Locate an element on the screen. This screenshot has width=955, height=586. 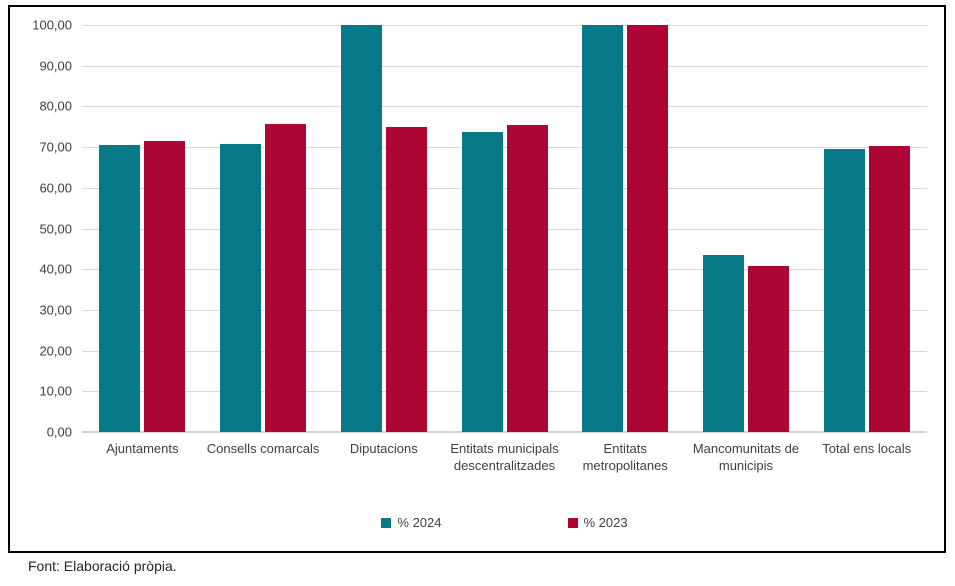
y-tick-label-80: 80,00 is located at coordinates (55, 106).